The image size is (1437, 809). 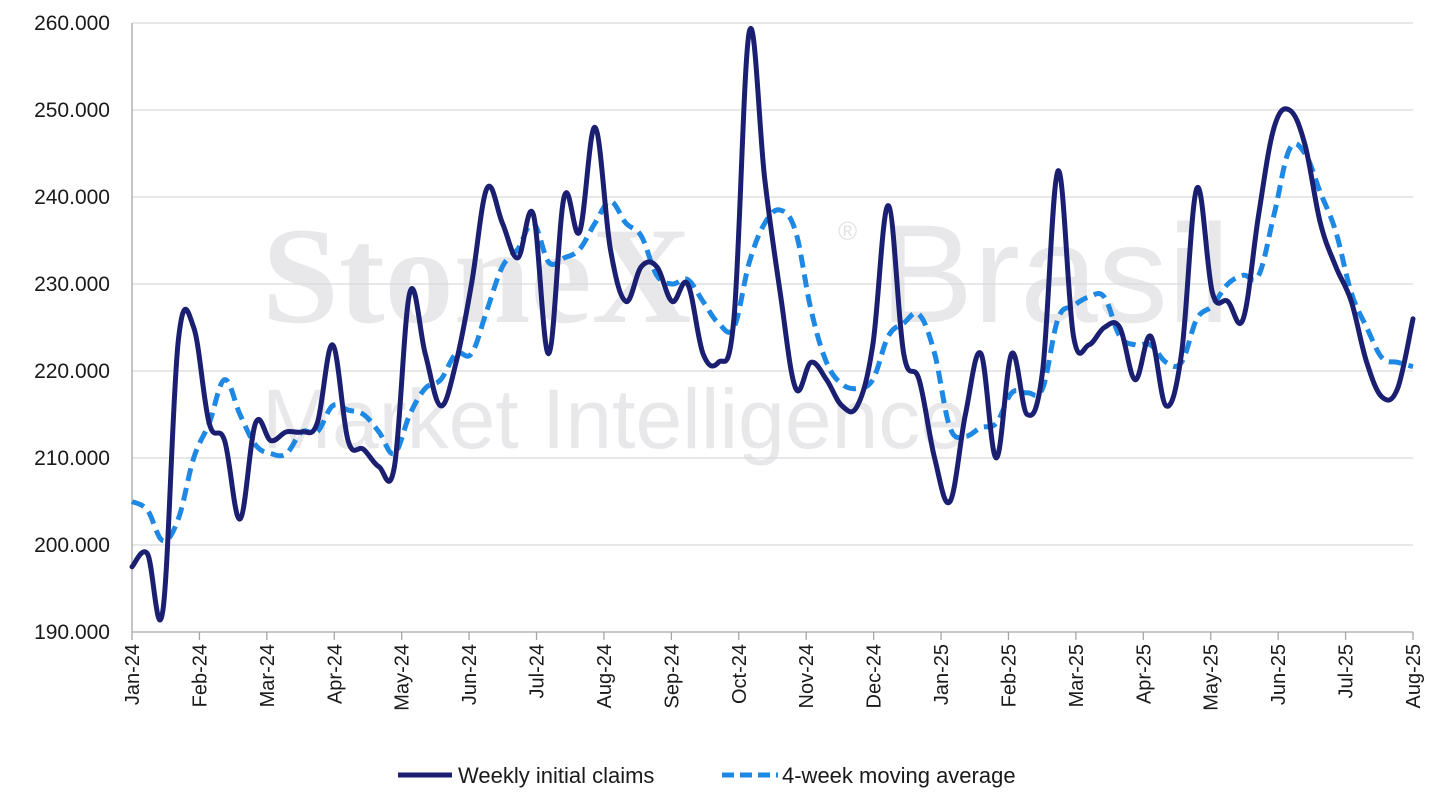 I want to click on y-tick-label: 230.000, so click(x=72, y=284).